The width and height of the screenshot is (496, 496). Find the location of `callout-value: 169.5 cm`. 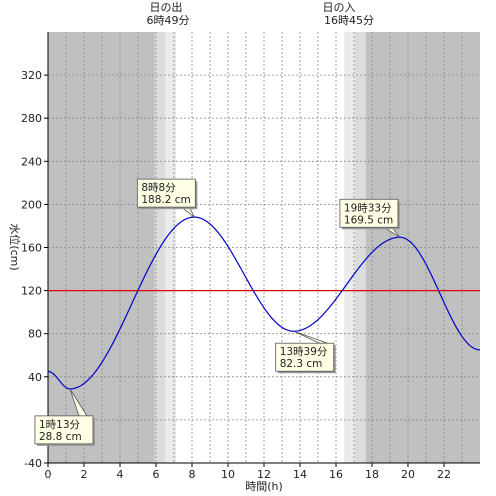

callout-value: 169.5 cm is located at coordinates (368, 220).